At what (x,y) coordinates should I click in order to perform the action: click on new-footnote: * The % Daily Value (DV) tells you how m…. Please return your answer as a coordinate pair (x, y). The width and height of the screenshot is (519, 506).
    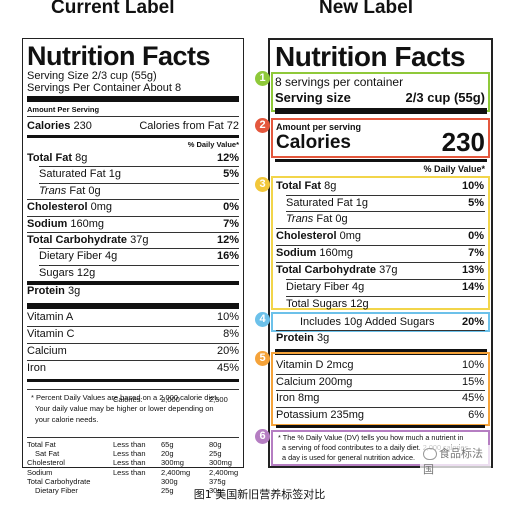
    Looking at the image, I should click on (373, 448).